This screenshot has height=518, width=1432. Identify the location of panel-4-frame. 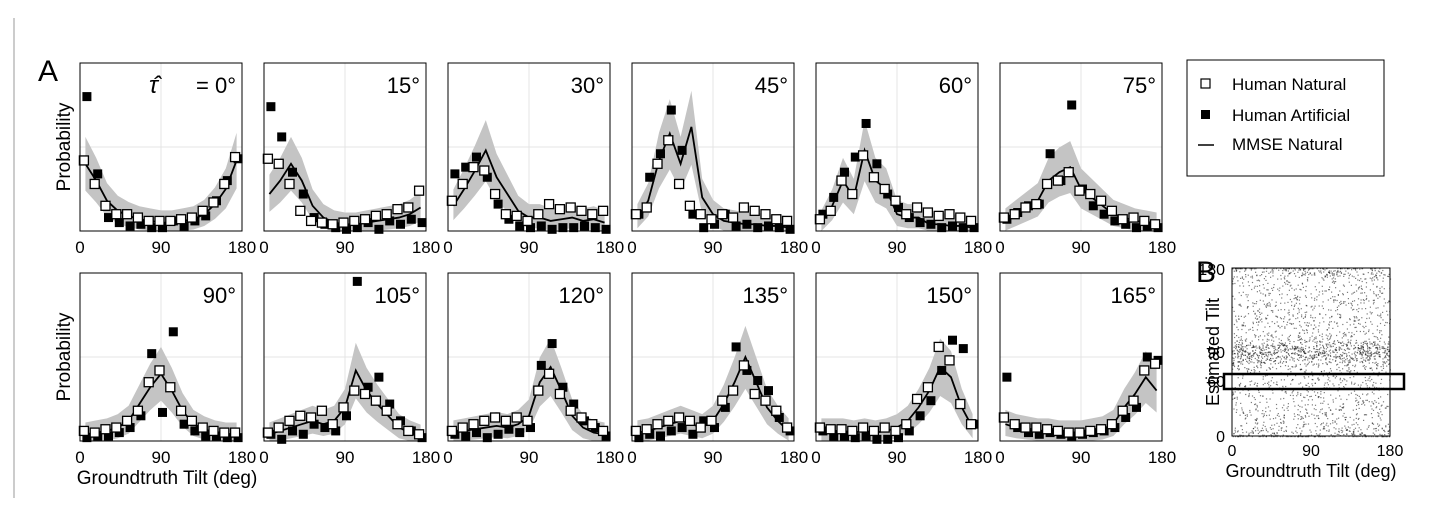
(713, 147).